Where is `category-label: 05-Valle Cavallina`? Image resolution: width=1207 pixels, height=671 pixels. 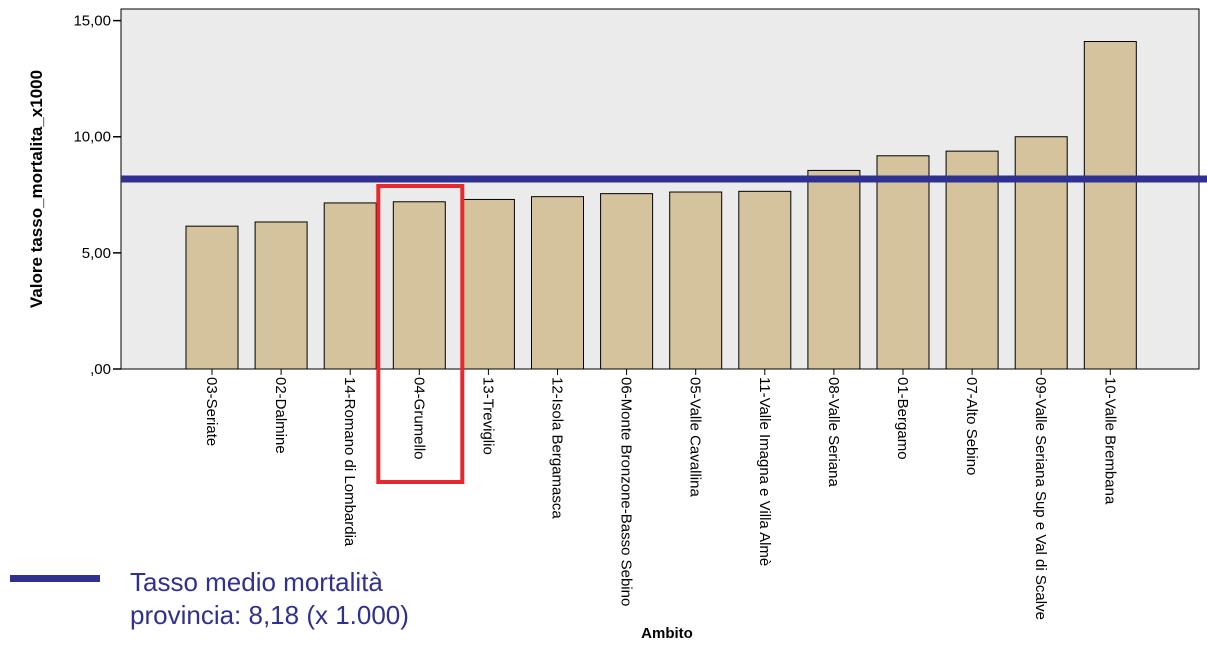 category-label: 05-Valle Cavallina is located at coordinates (695, 437).